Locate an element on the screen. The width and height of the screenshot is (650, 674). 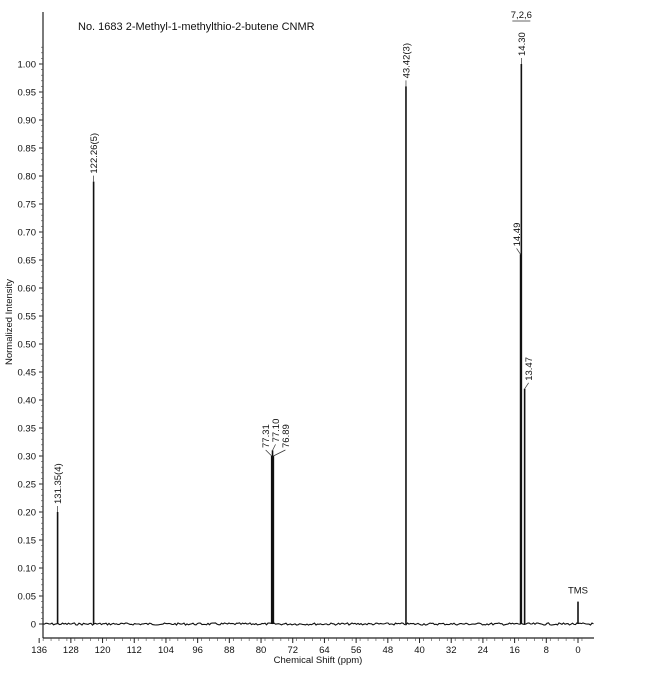
peak-label: 13.47 is located at coordinates (529, 369).